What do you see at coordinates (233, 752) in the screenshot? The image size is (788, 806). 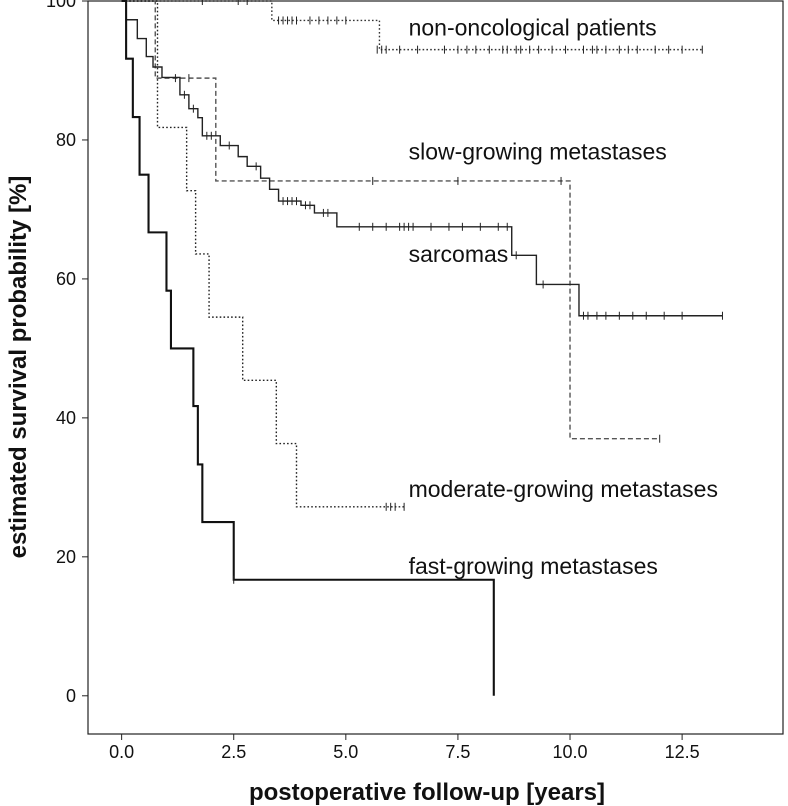 I see `x-tick-label: 2.5` at bounding box center [233, 752].